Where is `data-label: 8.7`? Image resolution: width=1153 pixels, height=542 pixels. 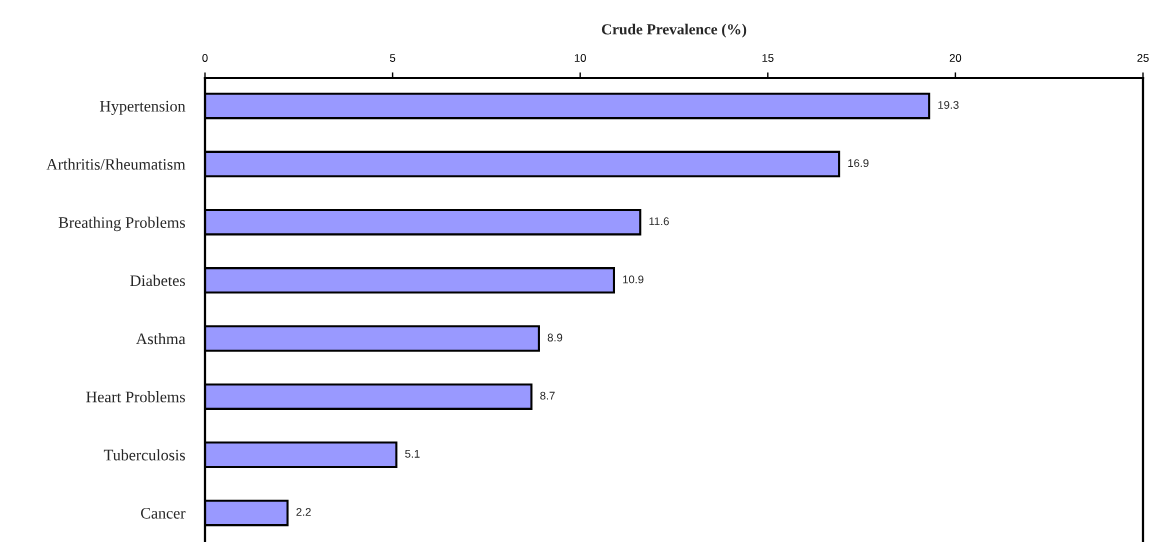
data-label: 8.7 is located at coordinates (547, 395).